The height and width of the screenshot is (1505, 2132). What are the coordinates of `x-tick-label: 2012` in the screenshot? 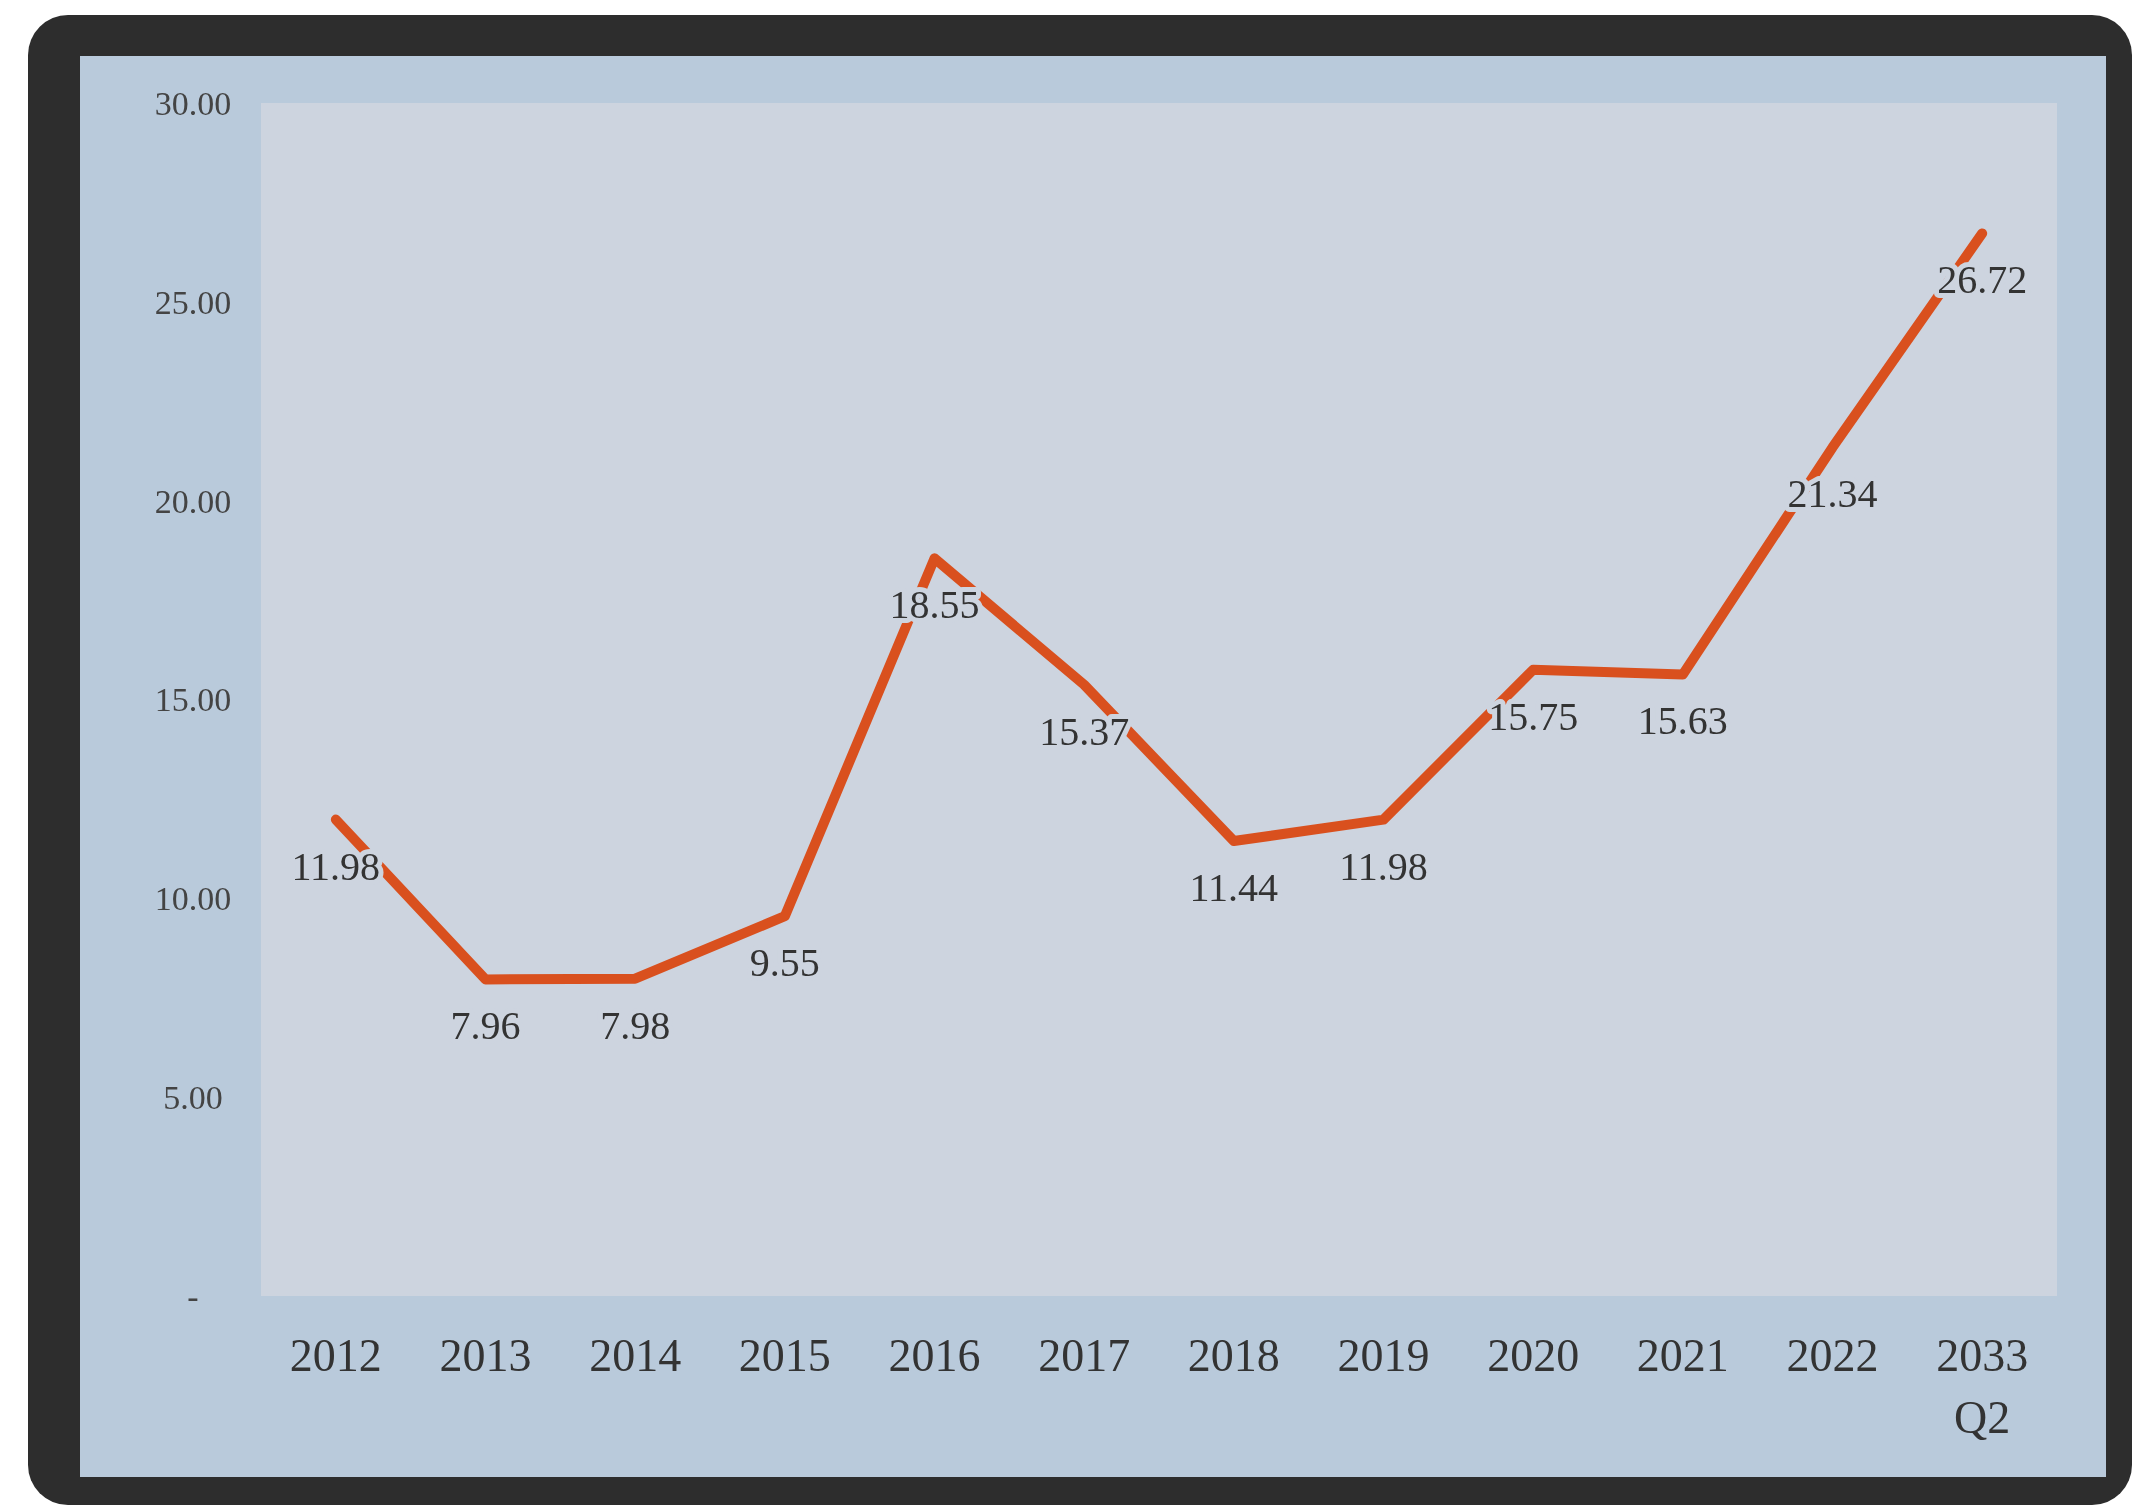 It's located at (335, 1355).